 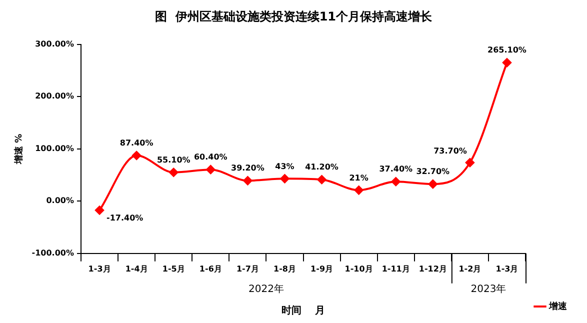 I want to click on data-label: 43%, so click(x=284, y=166).